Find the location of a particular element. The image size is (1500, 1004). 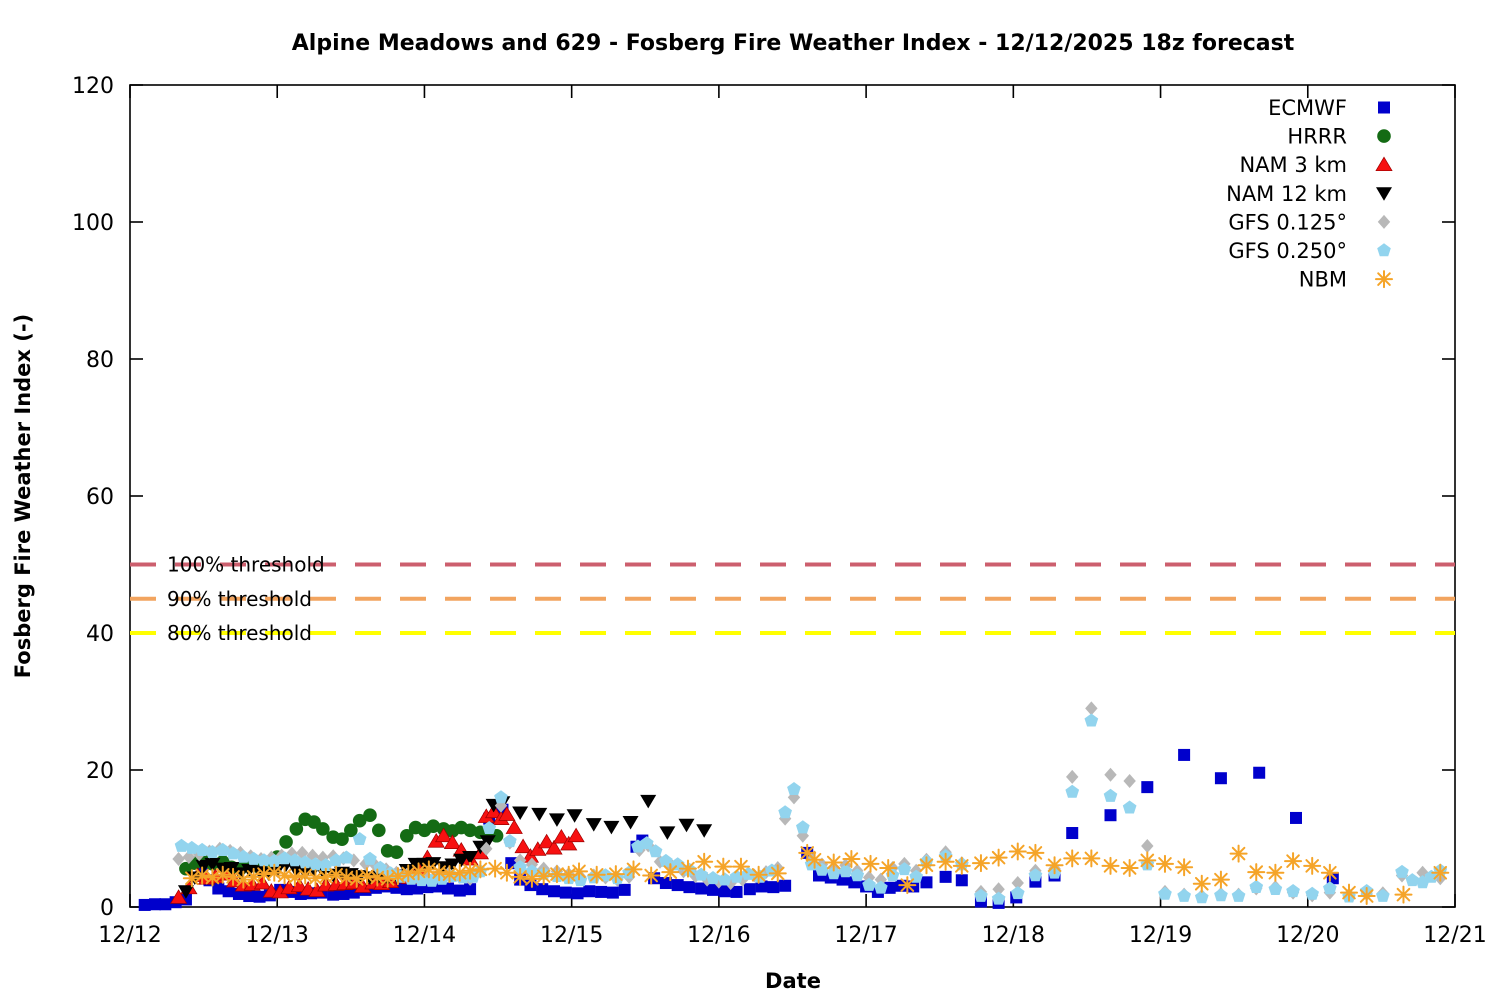

y-tick-label: 60 is located at coordinates (100, 497).